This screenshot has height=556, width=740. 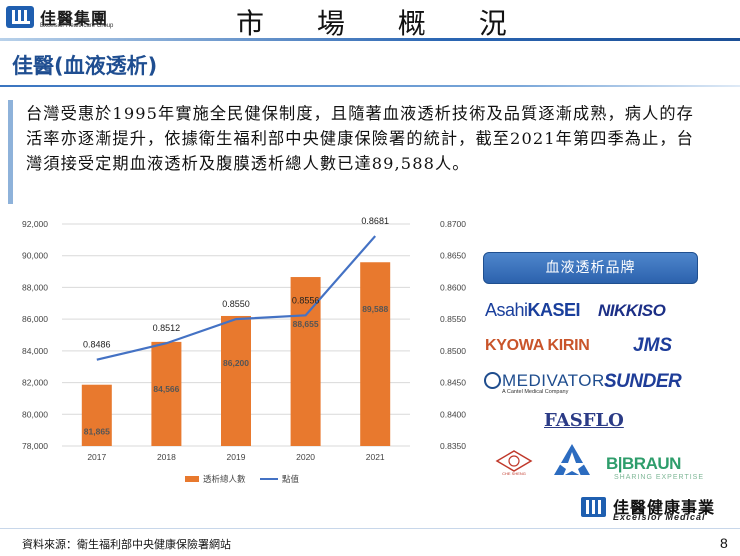 I want to click on y-right-tick-label: 0.8500, so click(x=453, y=351).